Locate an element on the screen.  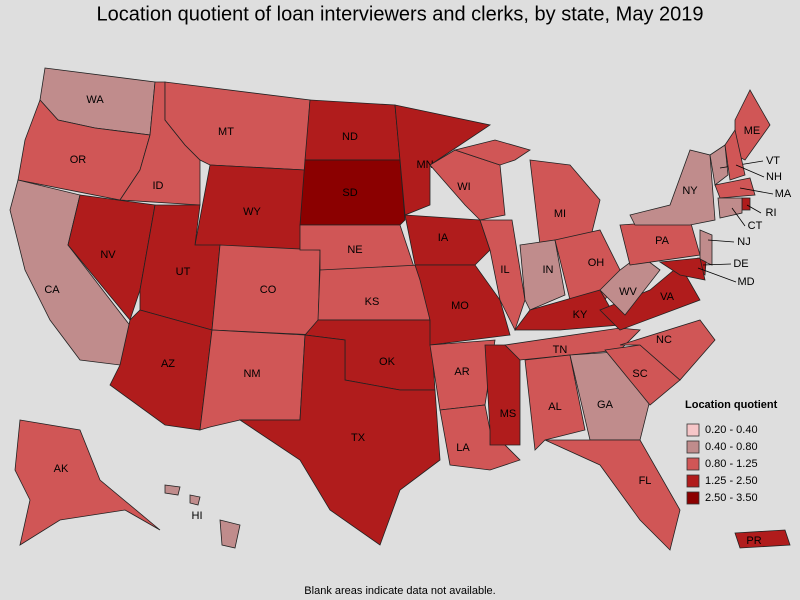
legend-label: 2.50 - 3.50 is located at coordinates (731, 498).